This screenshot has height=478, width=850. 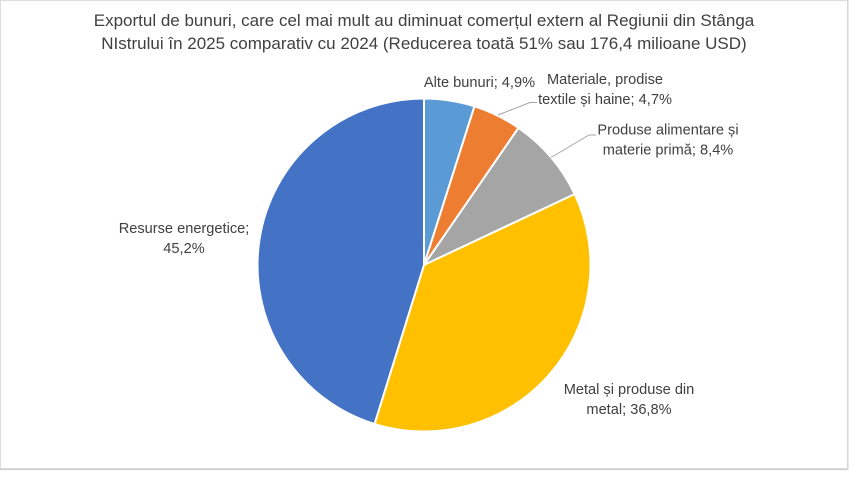 I want to click on svg-text: Metal și produse din, so click(x=629, y=390).